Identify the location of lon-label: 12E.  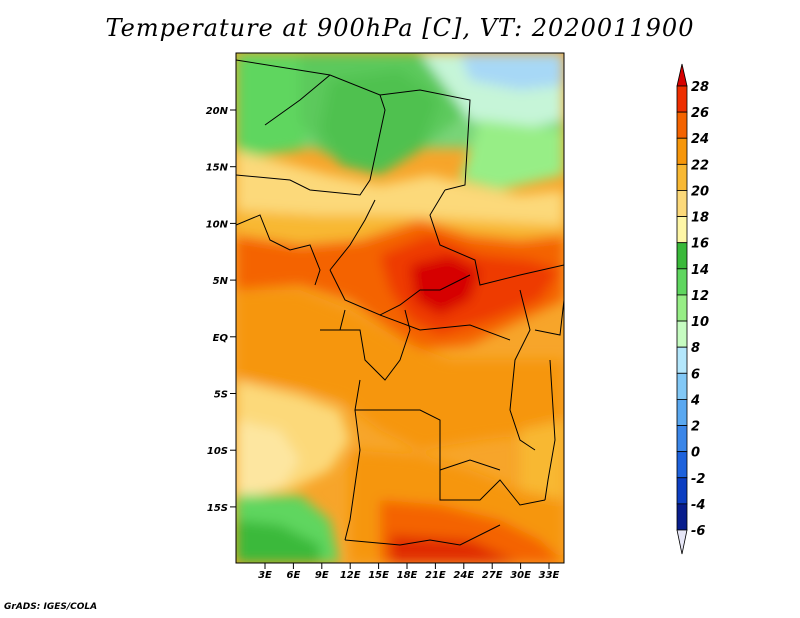
(350, 575).